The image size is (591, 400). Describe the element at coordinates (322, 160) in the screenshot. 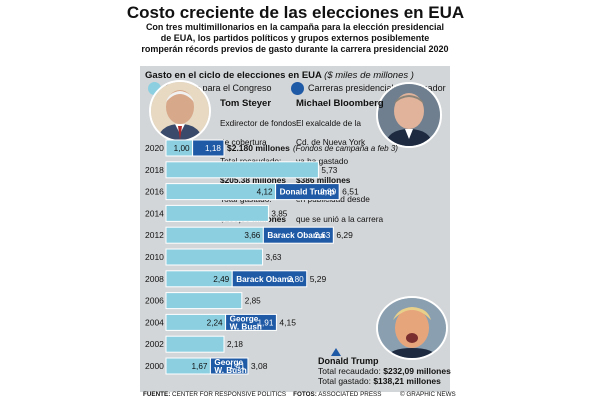

I see `bloomberg-desc-line: ya ha gastado` at that location.